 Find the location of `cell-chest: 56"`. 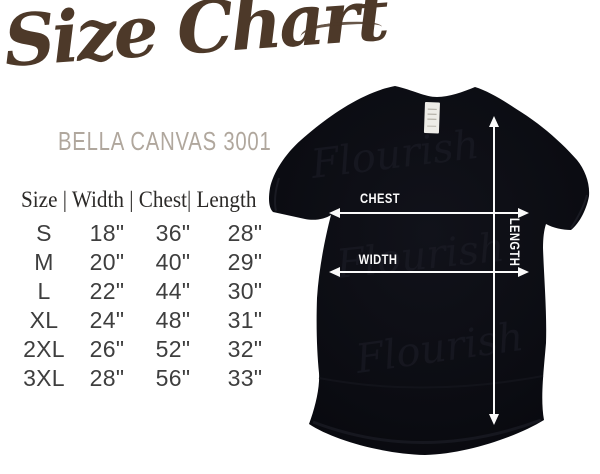

cell-chest: 56" is located at coordinates (173, 378).